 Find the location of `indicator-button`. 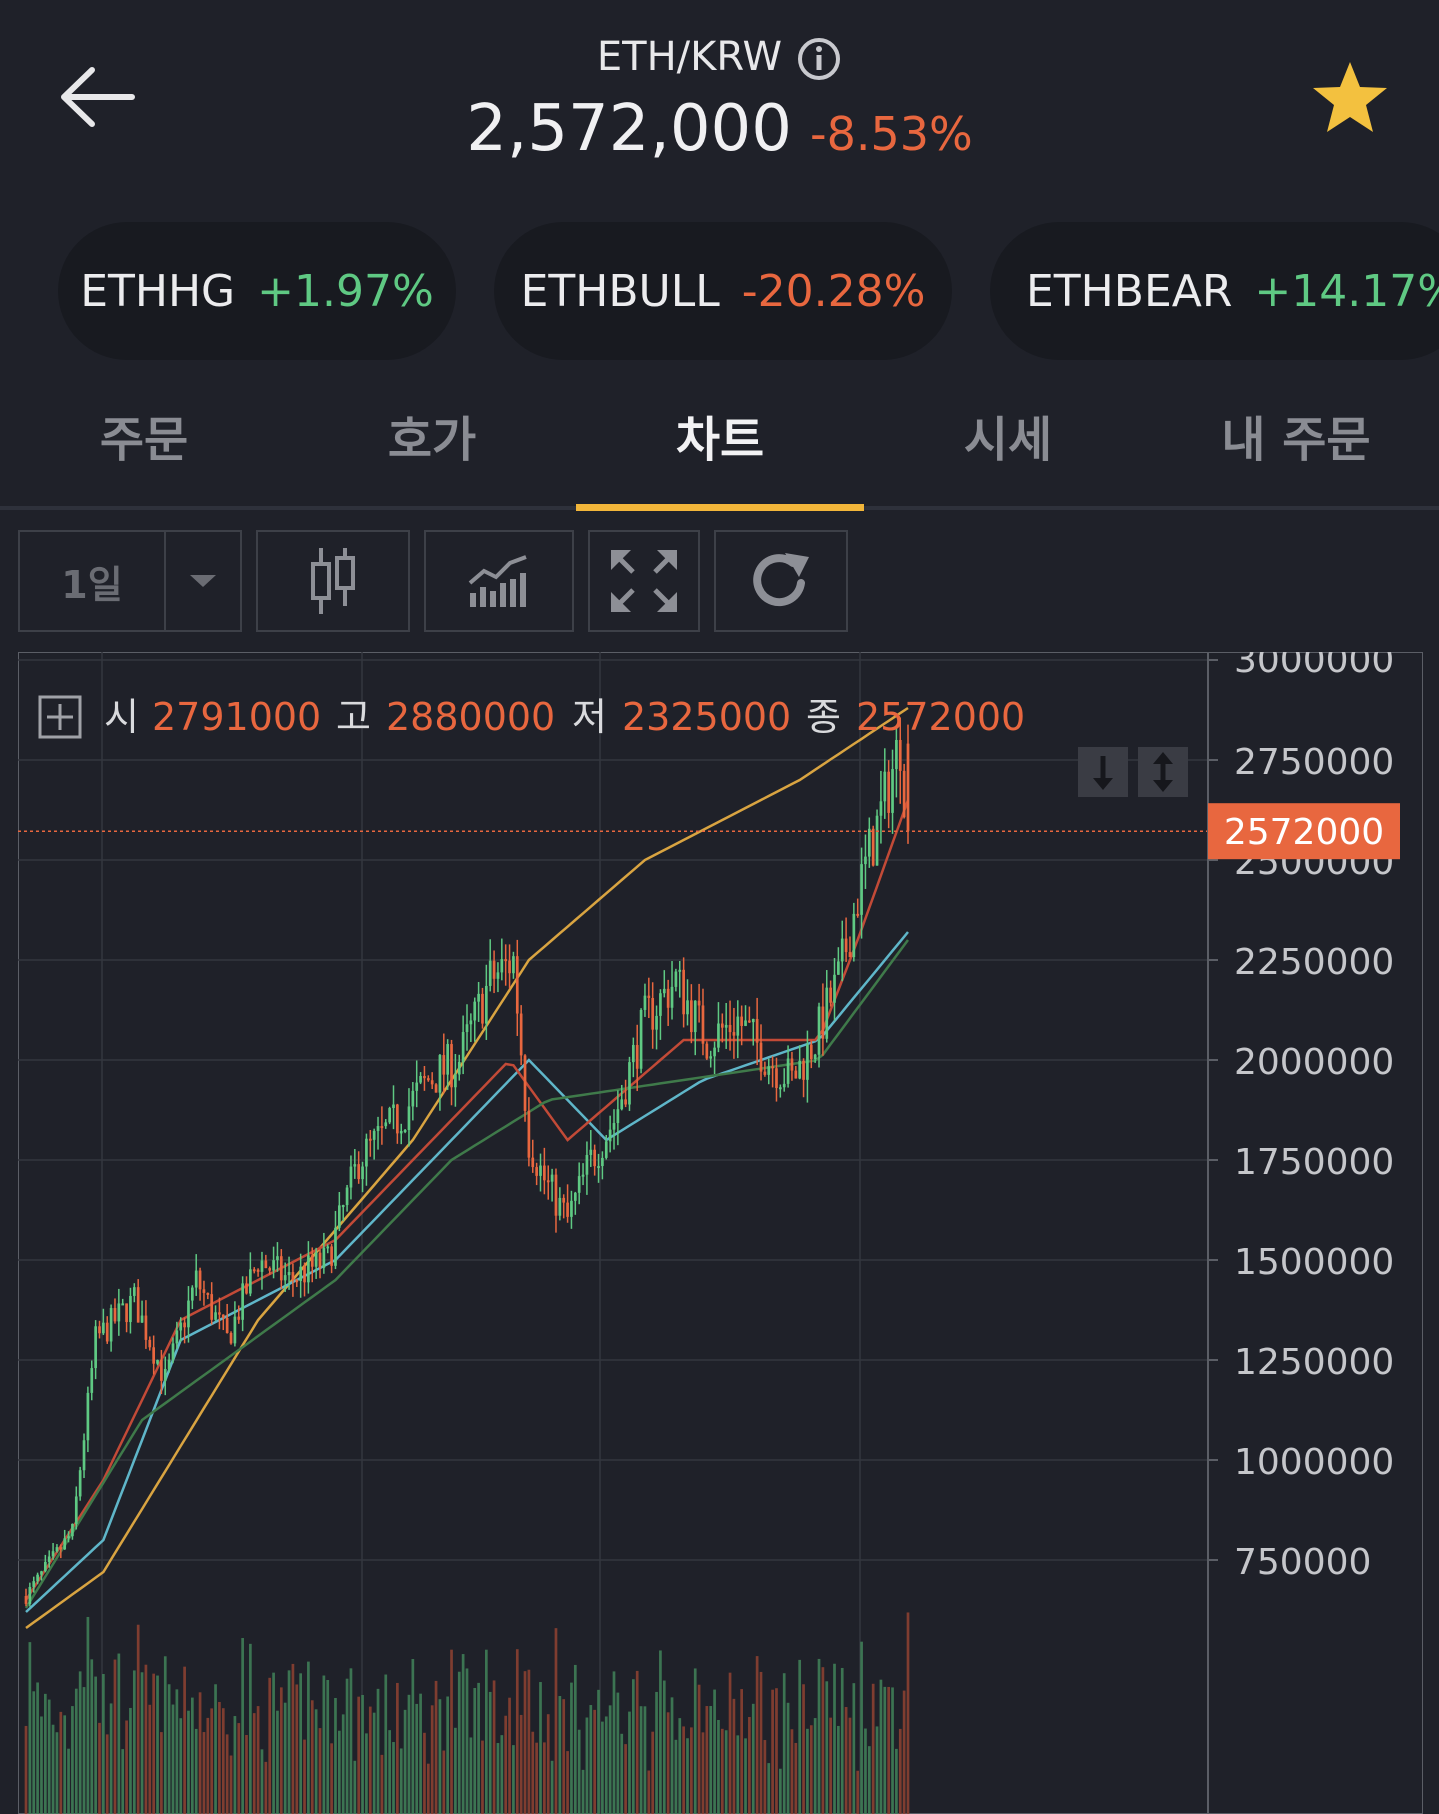

indicator-button is located at coordinates (499, 581).